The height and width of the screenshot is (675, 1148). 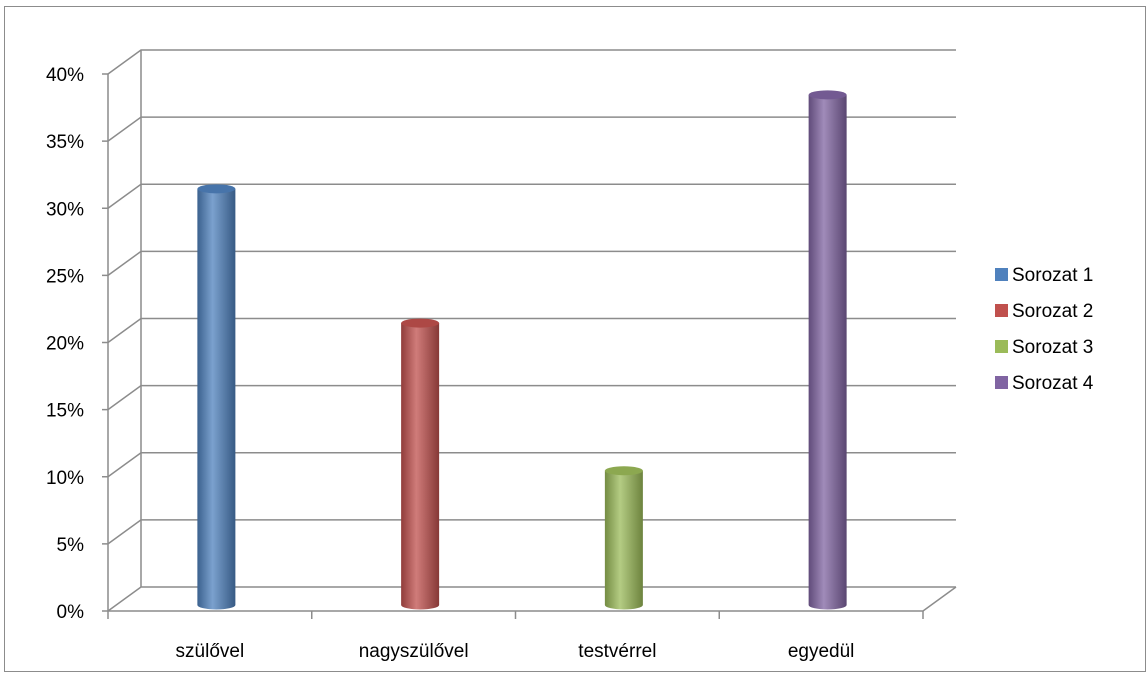 What do you see at coordinates (1044, 329) in the screenshot?
I see `legend: Sorozat 1 Sorozat 2 Sorozat 3 Sorozat 4` at bounding box center [1044, 329].